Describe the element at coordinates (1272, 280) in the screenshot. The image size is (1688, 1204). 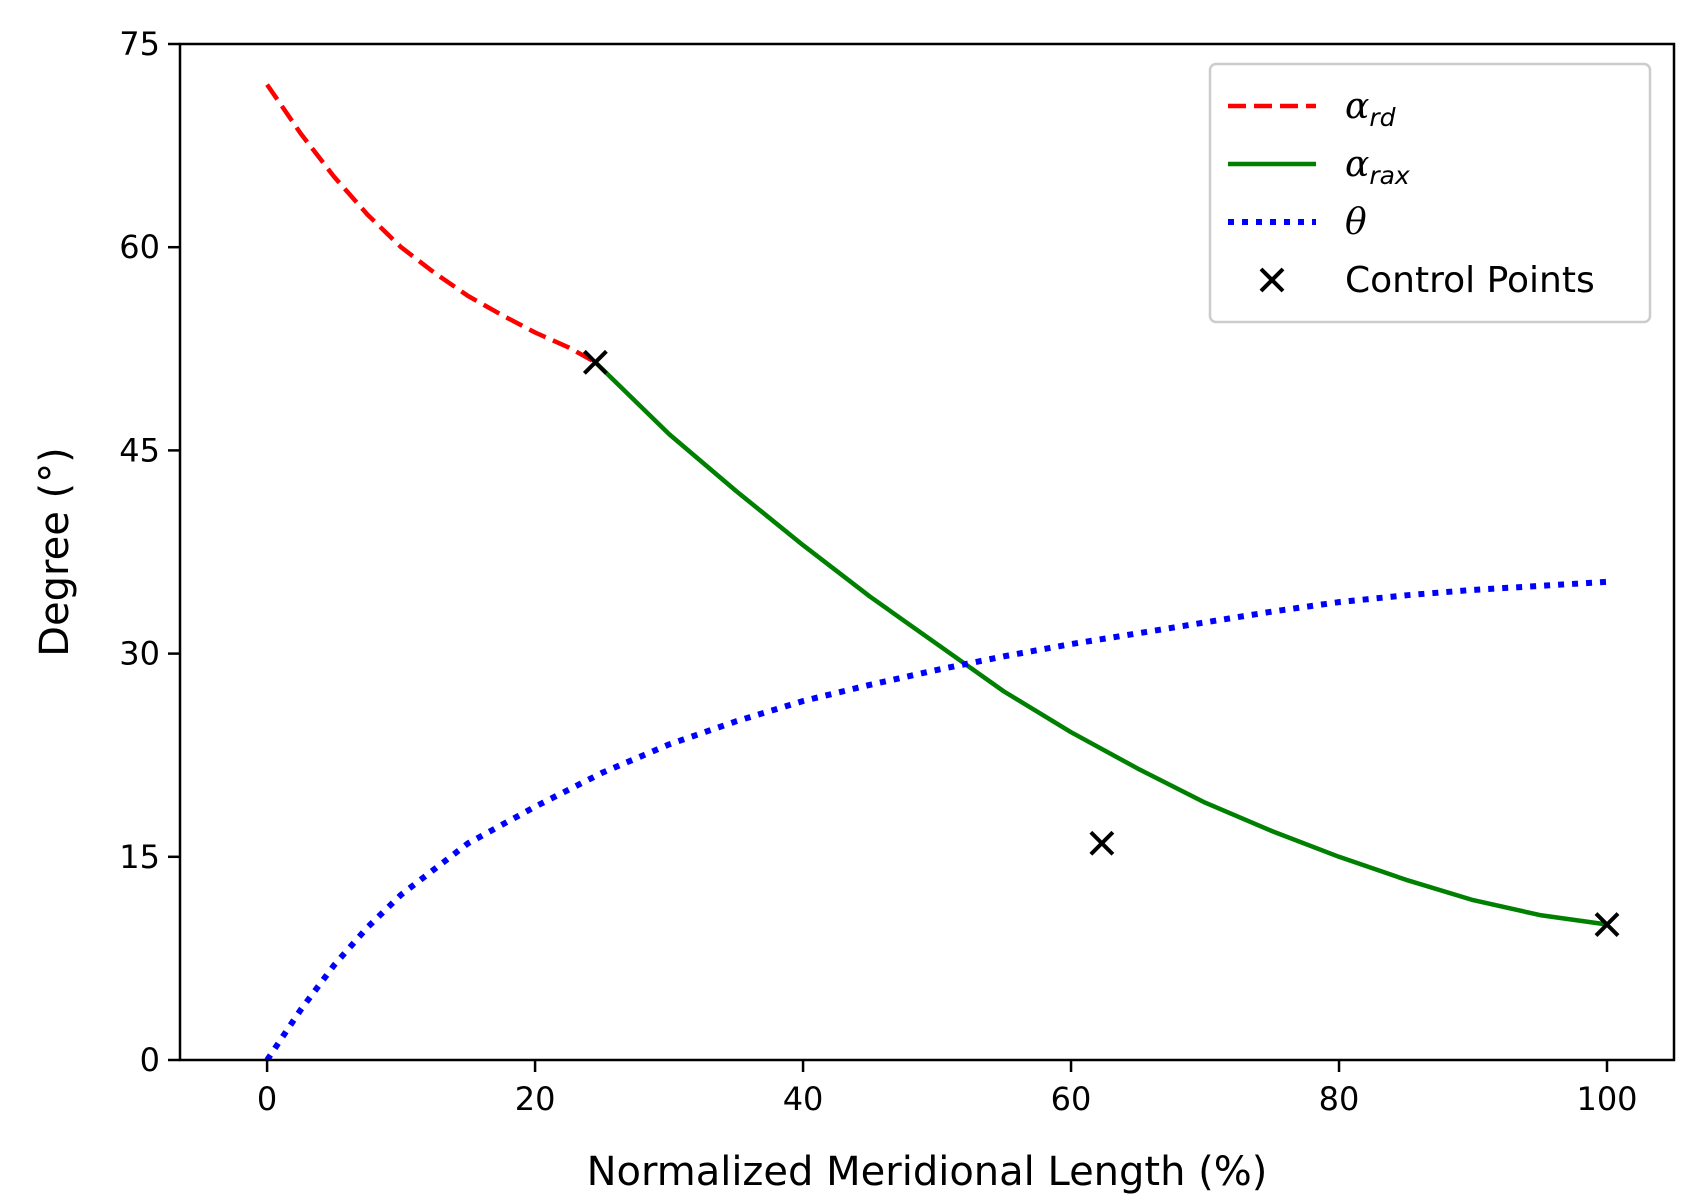
I see `legend-marker` at that location.